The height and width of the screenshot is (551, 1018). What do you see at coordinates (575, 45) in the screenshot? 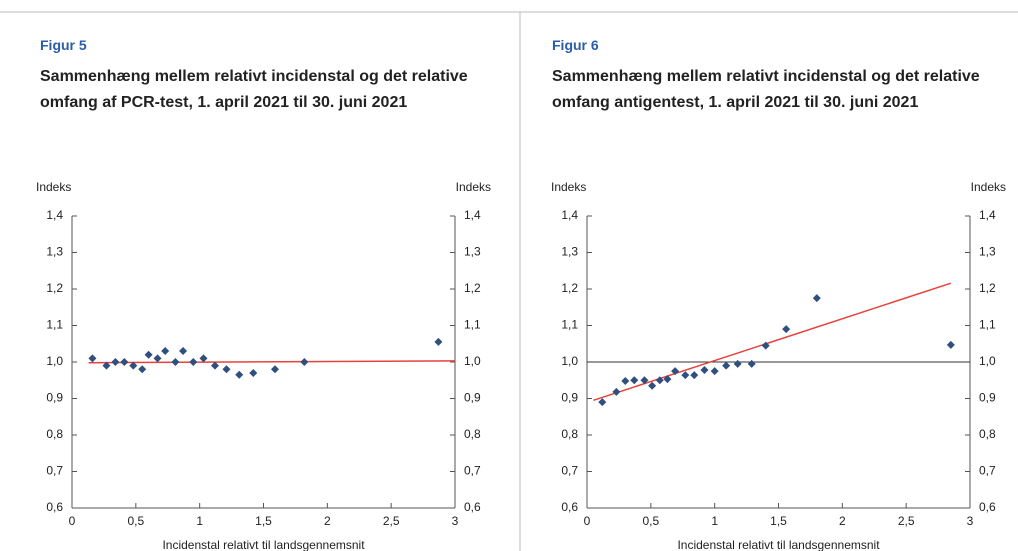
I see `figure-label: Figur 6` at bounding box center [575, 45].